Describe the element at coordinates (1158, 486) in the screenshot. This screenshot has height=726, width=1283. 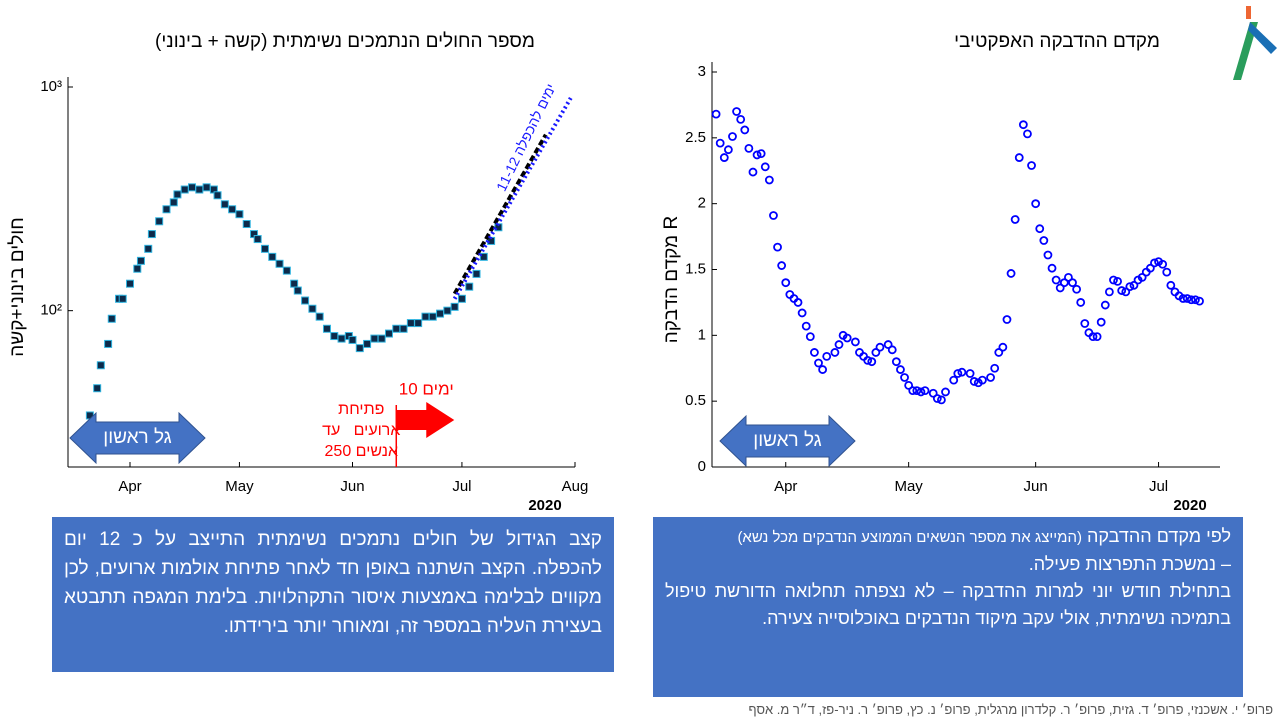
I see `x-tick-label: Jul` at that location.